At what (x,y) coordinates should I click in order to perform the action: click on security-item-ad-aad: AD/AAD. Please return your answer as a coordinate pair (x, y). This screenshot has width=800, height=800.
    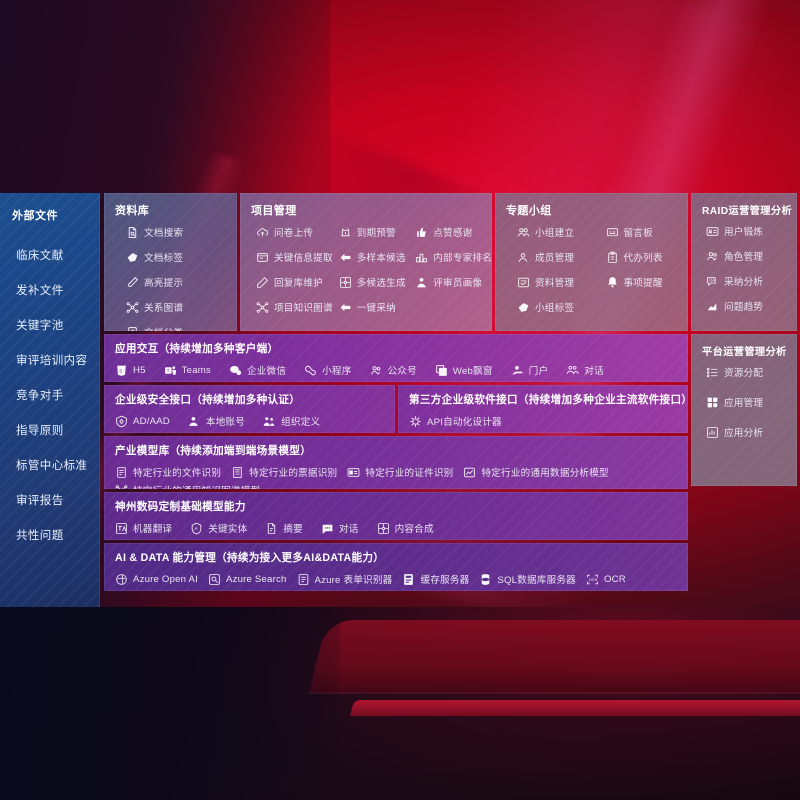
    Looking at the image, I should click on (142, 421).